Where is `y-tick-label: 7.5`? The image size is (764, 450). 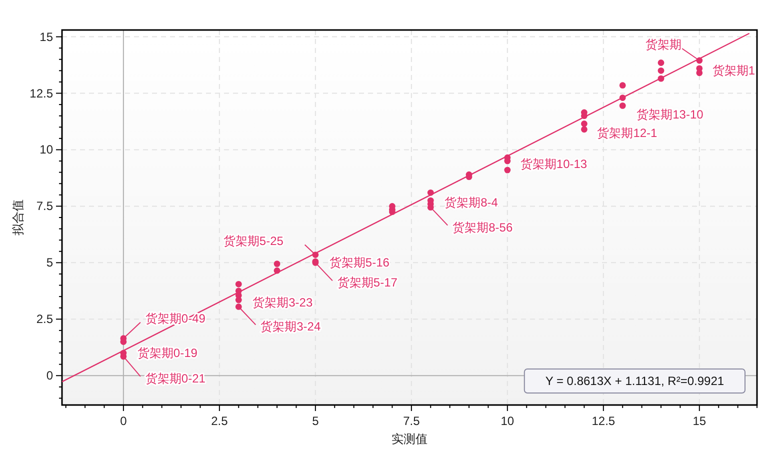
y-tick-label: 7.5 is located at coordinates (45, 206).